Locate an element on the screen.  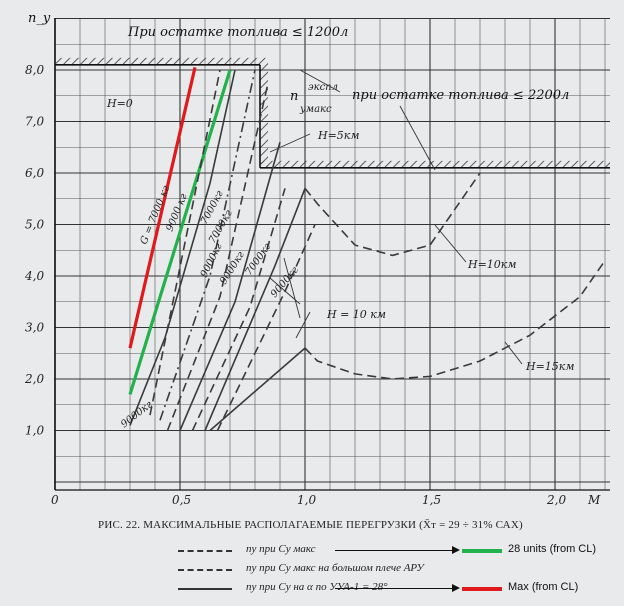
label-g9000-c: 9000кг is located at coordinates (232, 268).